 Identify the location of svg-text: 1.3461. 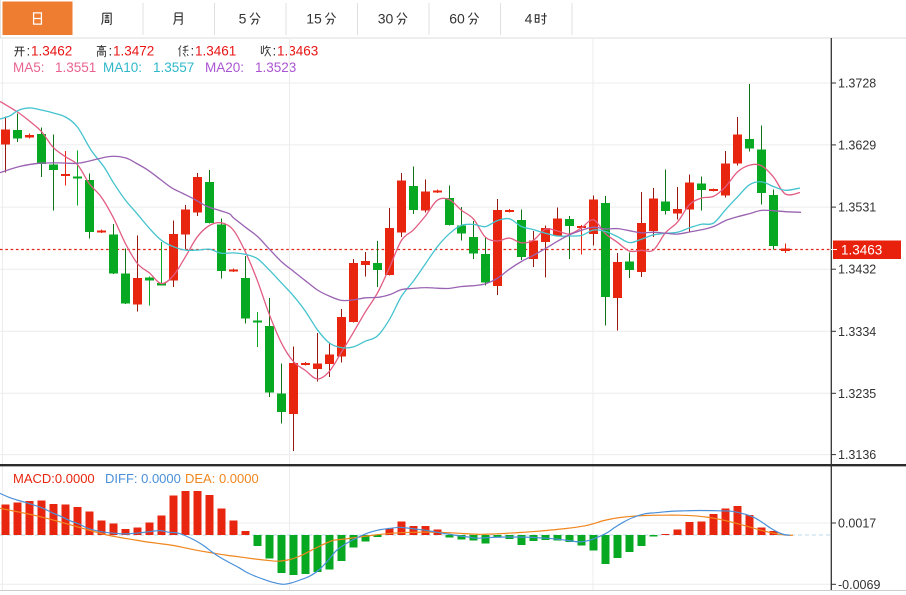
(215, 51).